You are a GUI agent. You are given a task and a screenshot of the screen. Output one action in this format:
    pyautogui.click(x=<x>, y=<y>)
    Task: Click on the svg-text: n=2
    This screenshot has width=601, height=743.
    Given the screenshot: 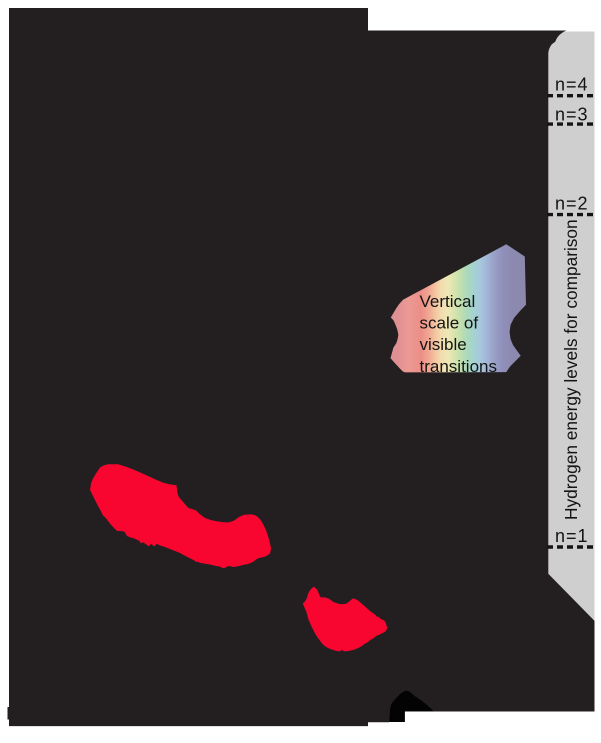 What is the action you would take?
    pyautogui.click(x=572, y=204)
    